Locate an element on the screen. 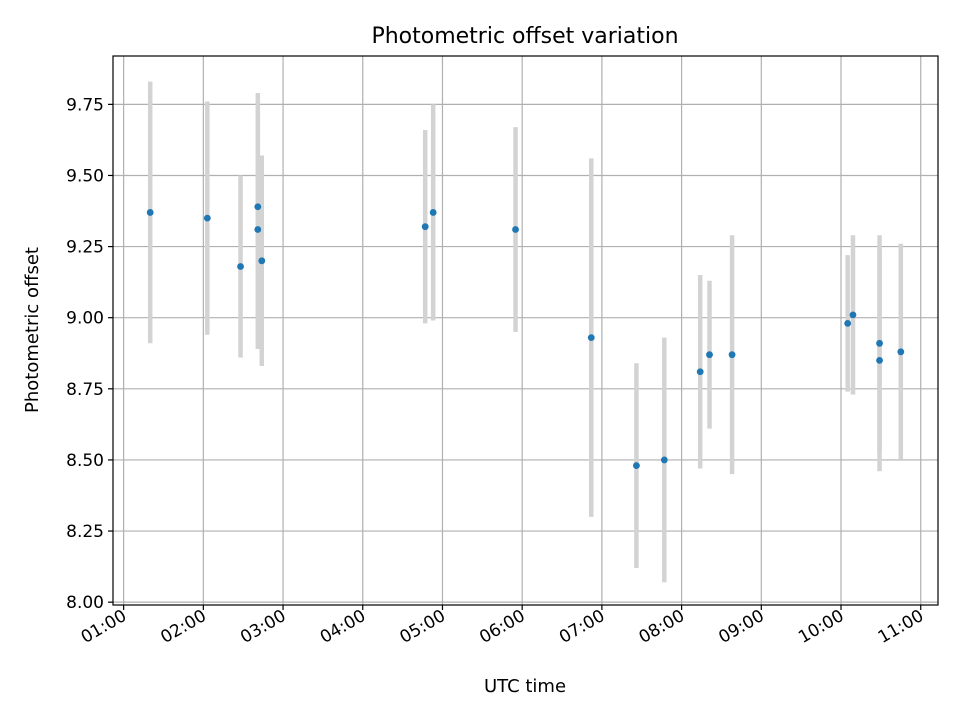 This screenshot has width=960, height=724. y-axis-label: Photometric offset is located at coordinates (32, 330).